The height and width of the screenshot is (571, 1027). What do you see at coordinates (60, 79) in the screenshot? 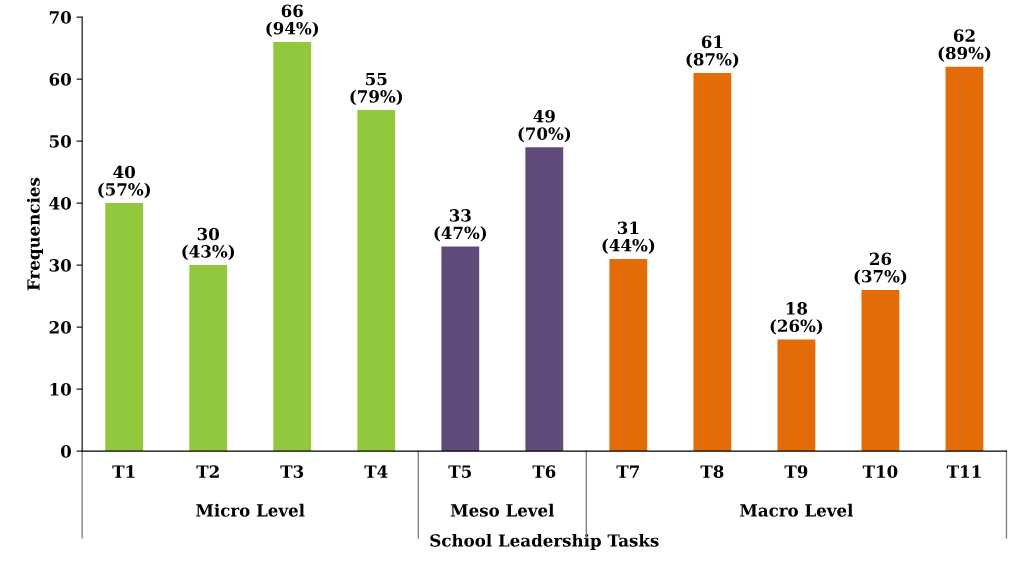
I see `y-tick-label: 60` at bounding box center [60, 79].